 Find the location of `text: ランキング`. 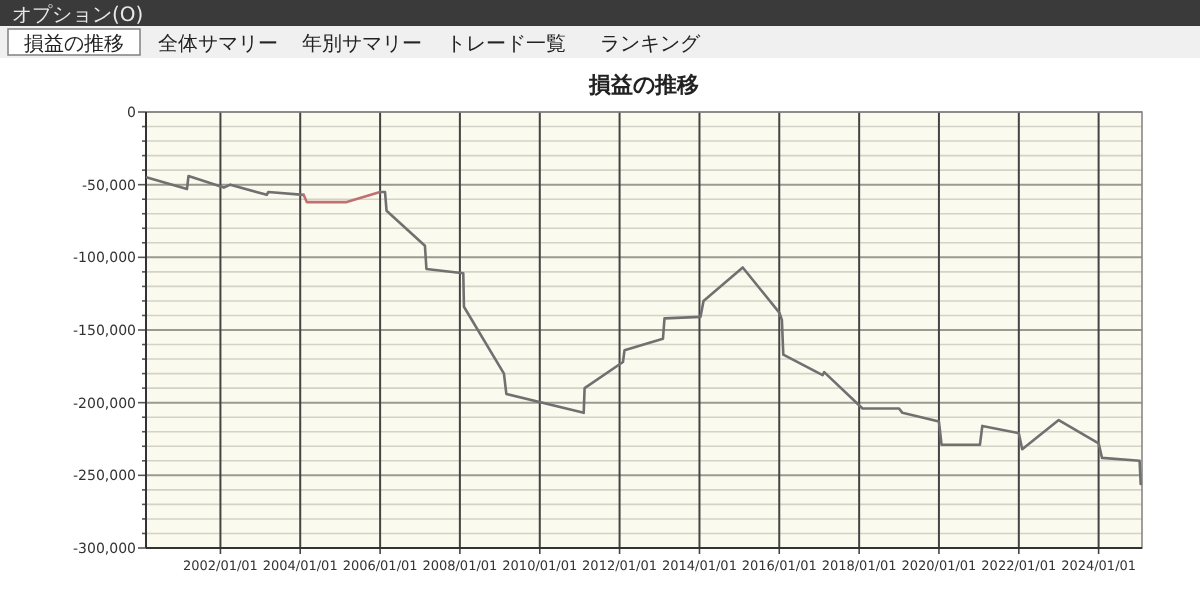

text: ランキング is located at coordinates (651, 45).